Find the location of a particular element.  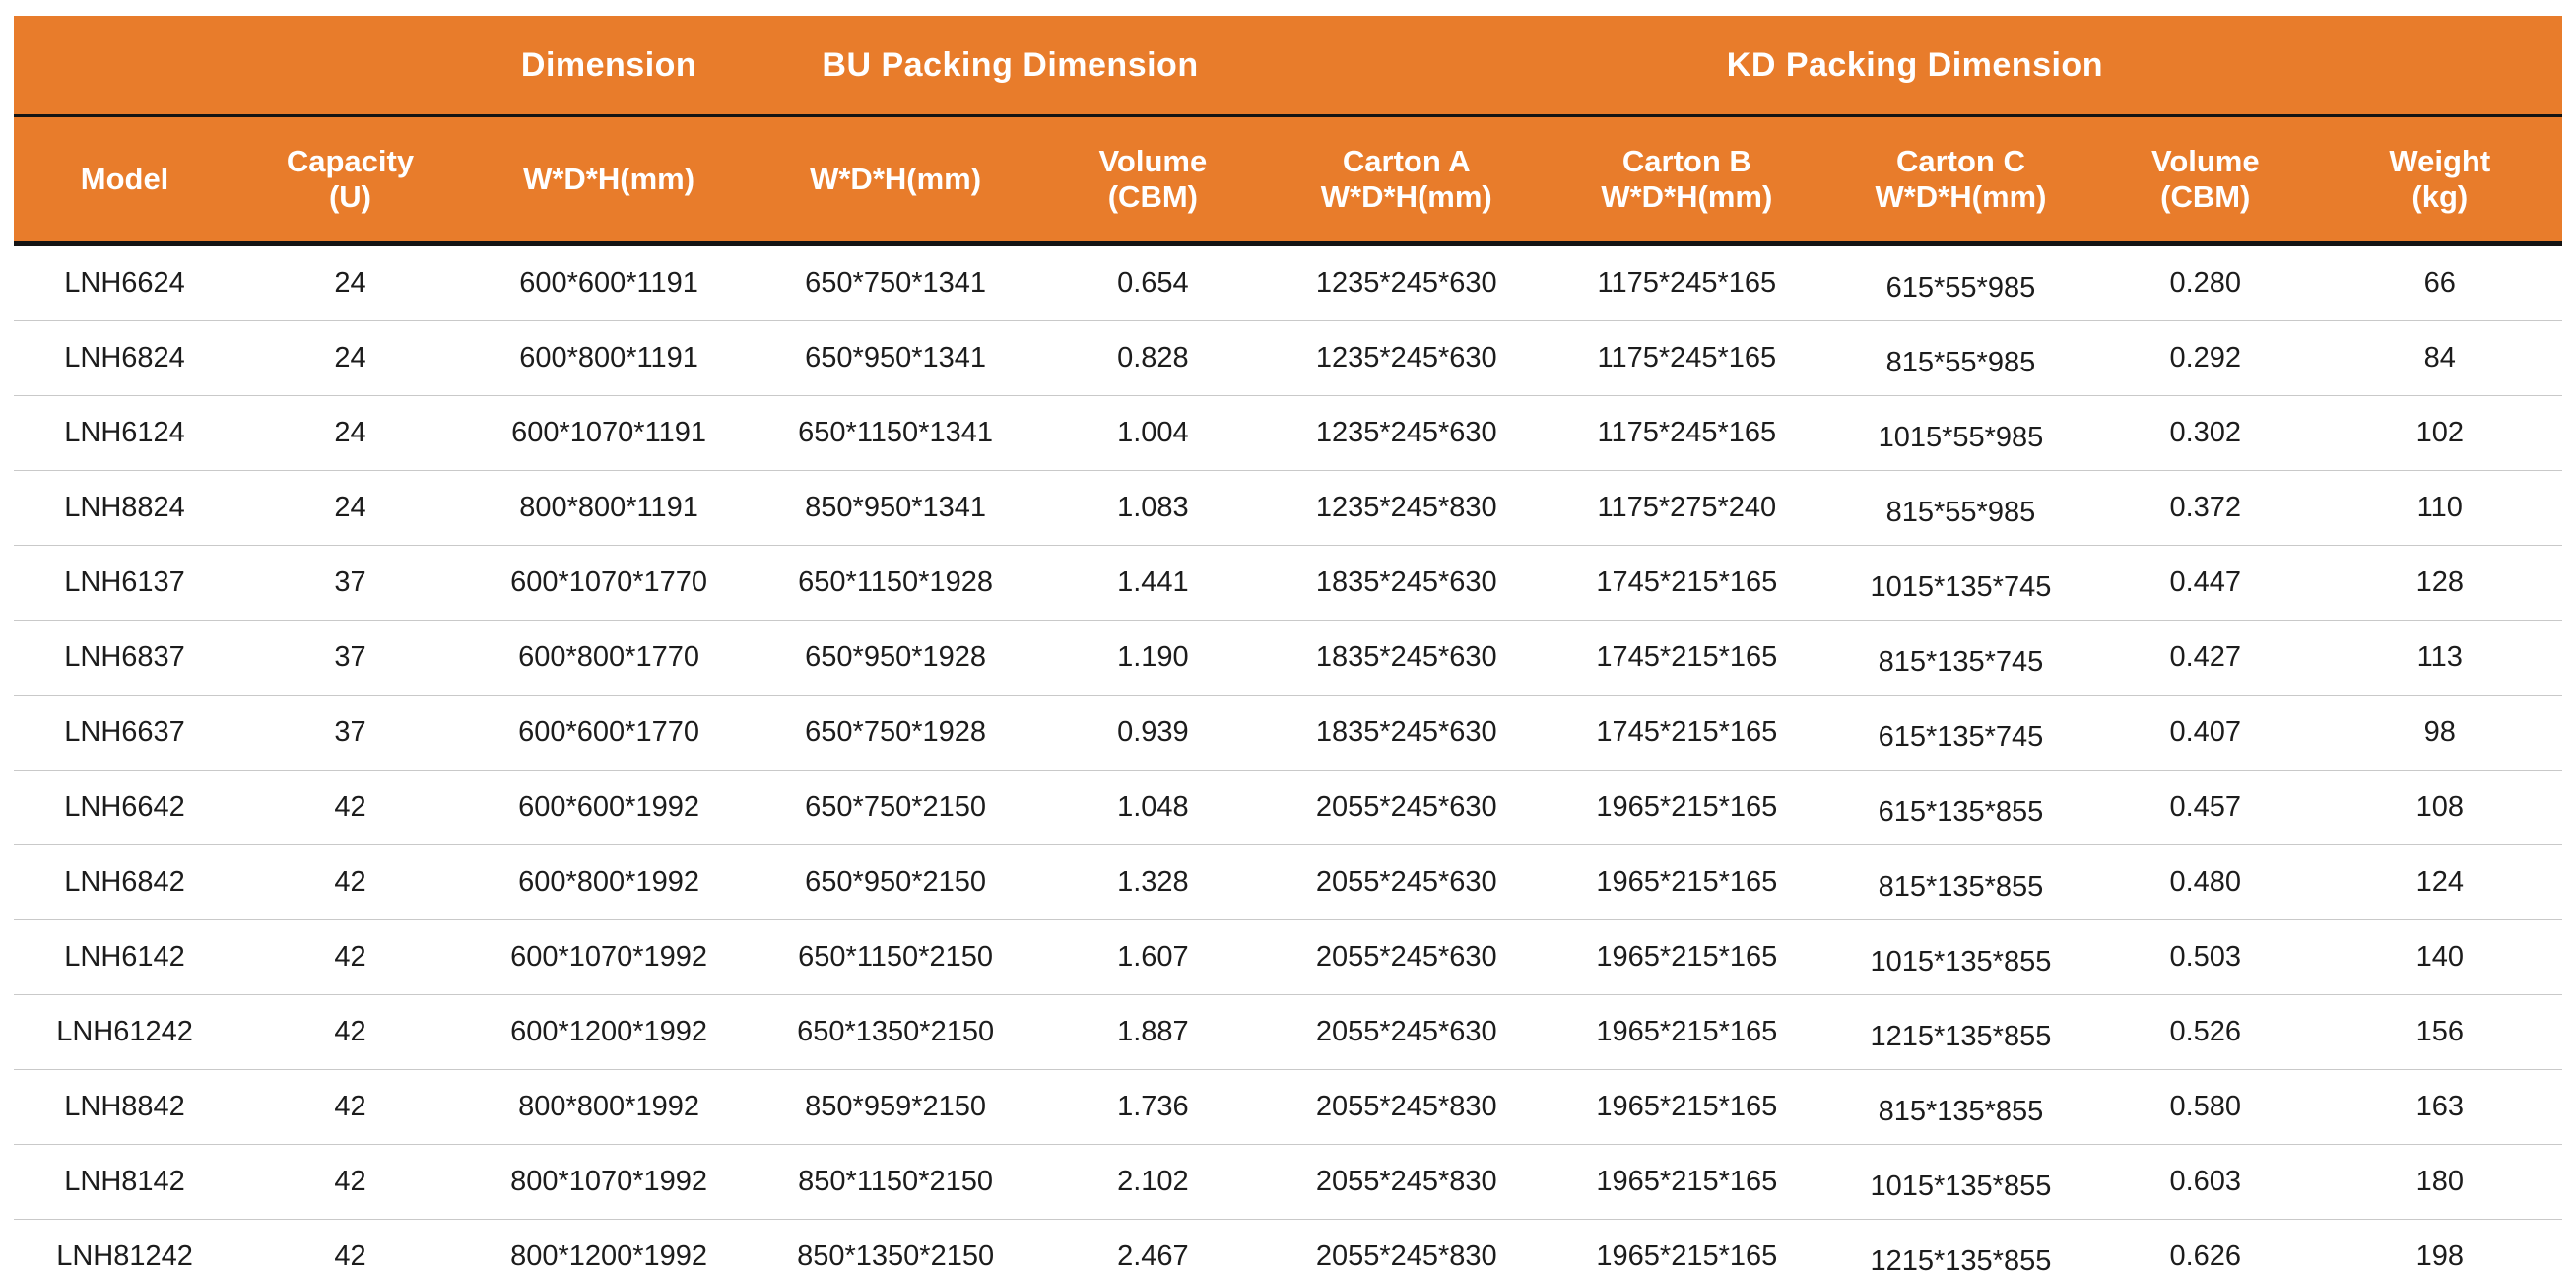

table-cell: 1.441 is located at coordinates (1153, 583).